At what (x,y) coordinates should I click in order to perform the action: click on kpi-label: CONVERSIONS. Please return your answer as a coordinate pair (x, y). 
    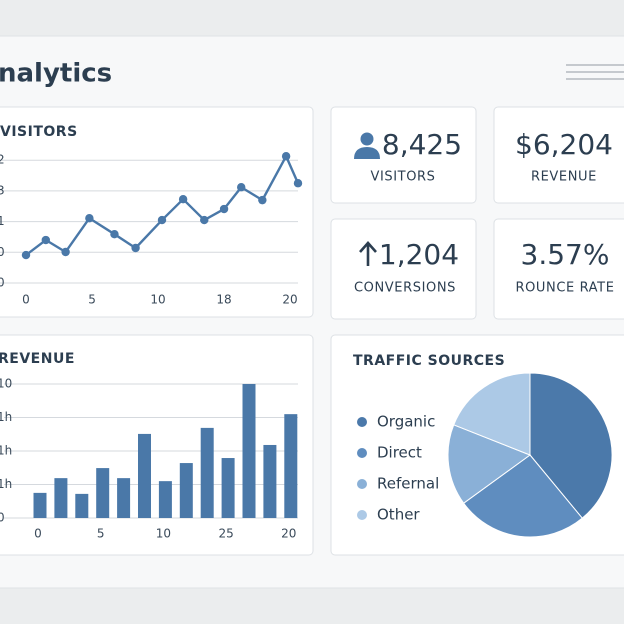
    Looking at the image, I should click on (405, 288).